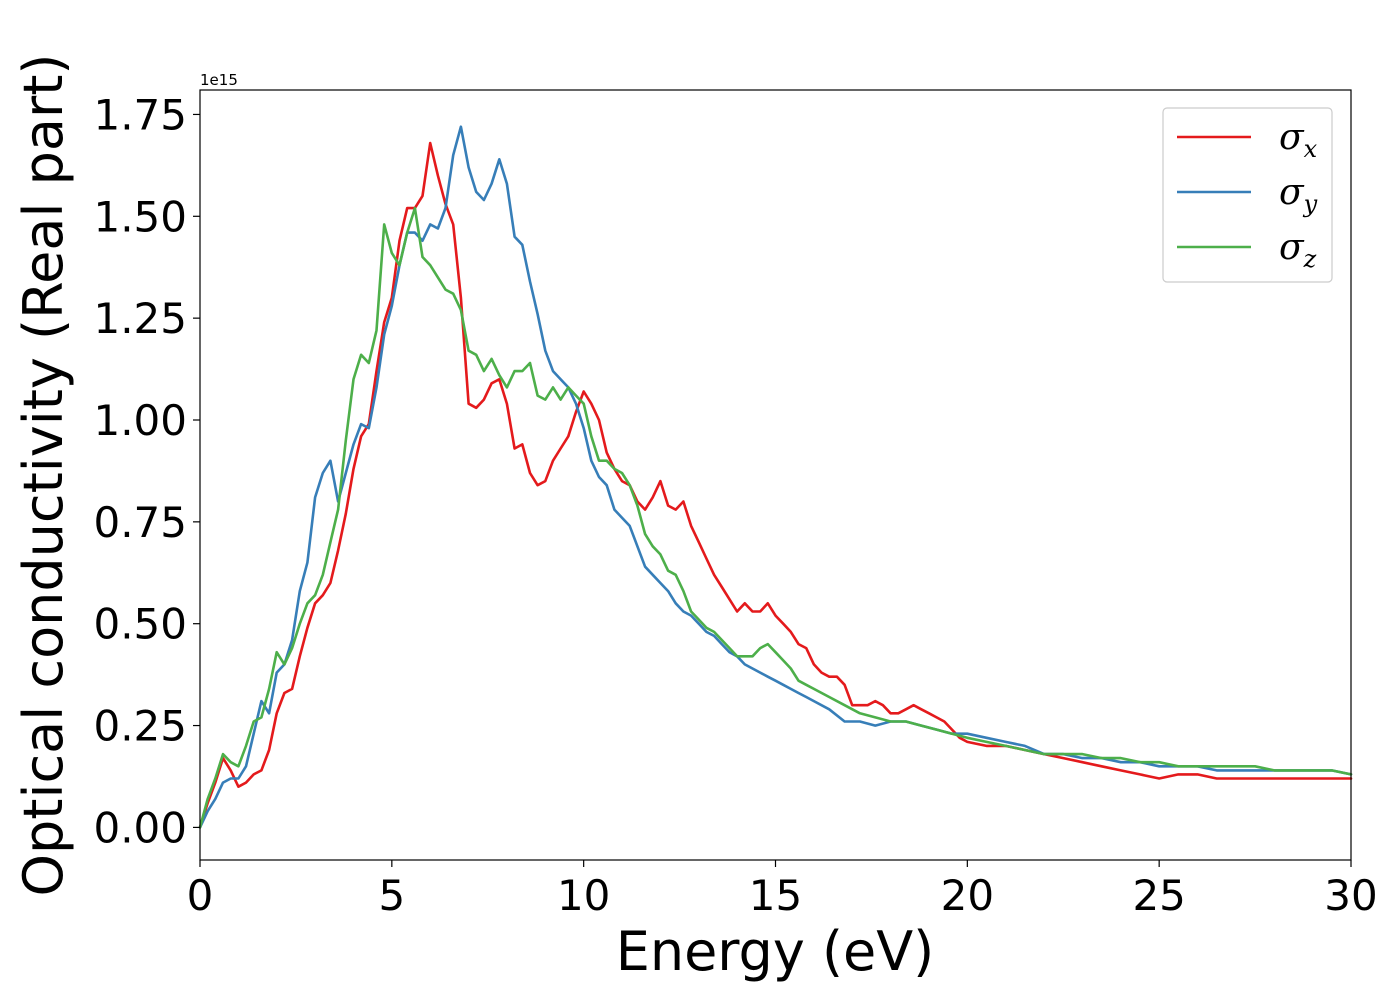 The width and height of the screenshot is (1400, 1000). What do you see at coordinates (1298, 140) in the screenshot?
I see `legend-label-x: σx` at bounding box center [1298, 140].